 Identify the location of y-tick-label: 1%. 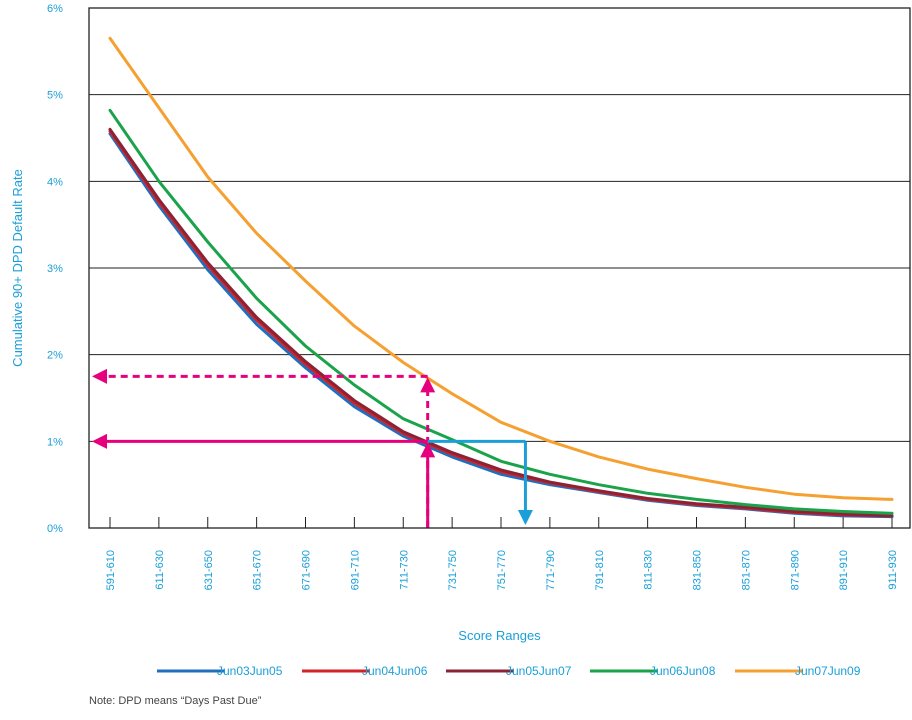
(55, 442).